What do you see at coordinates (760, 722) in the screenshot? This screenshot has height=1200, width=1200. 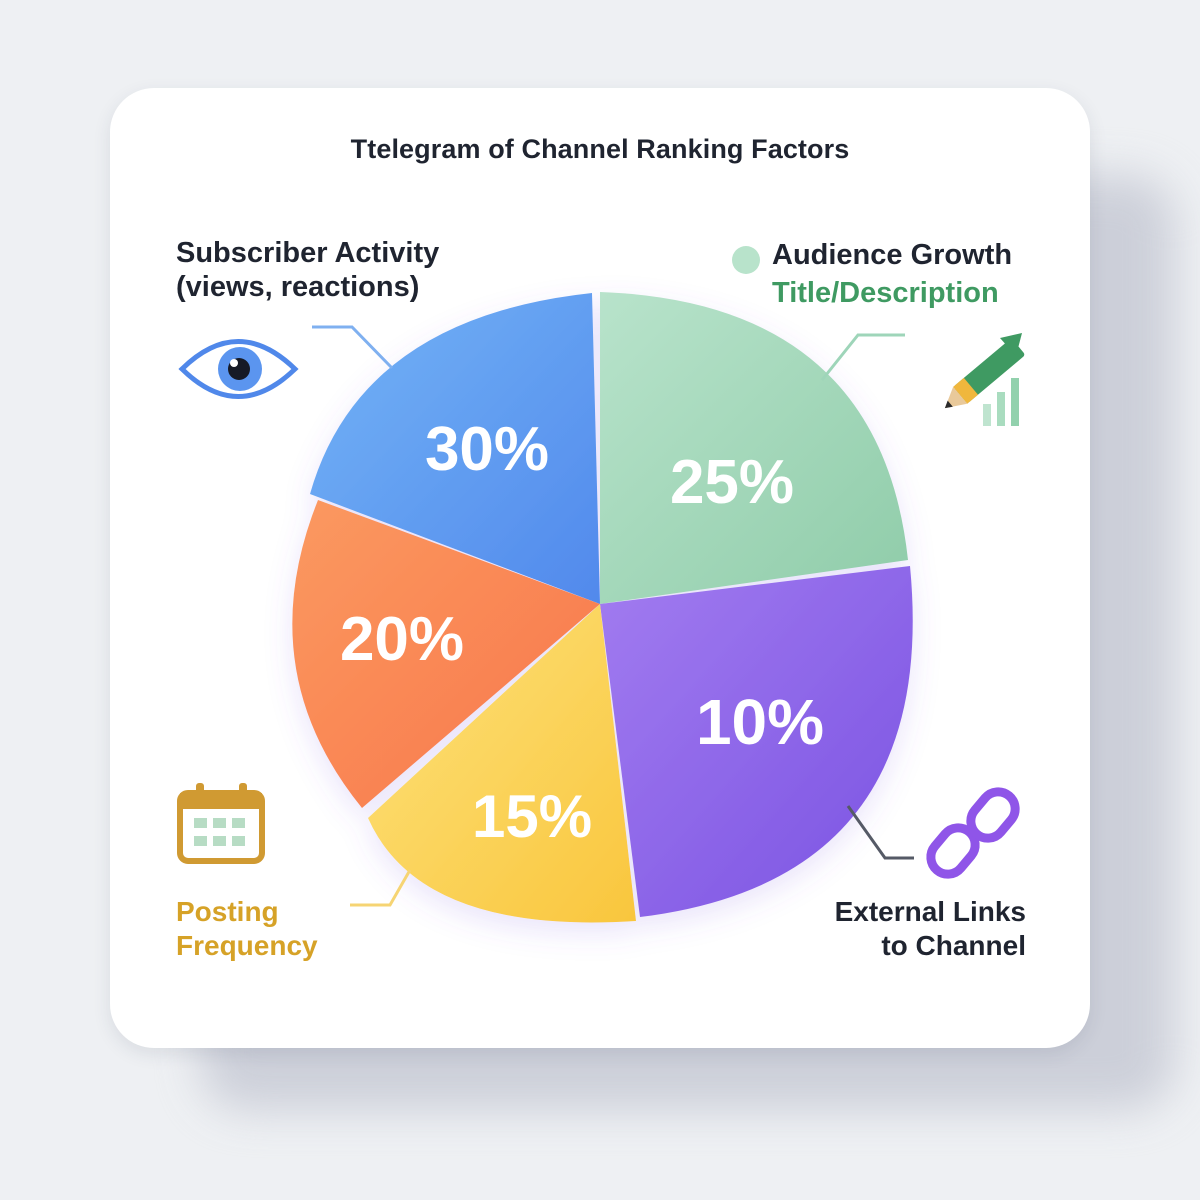 I see `slice-value-external-links: 10%` at bounding box center [760, 722].